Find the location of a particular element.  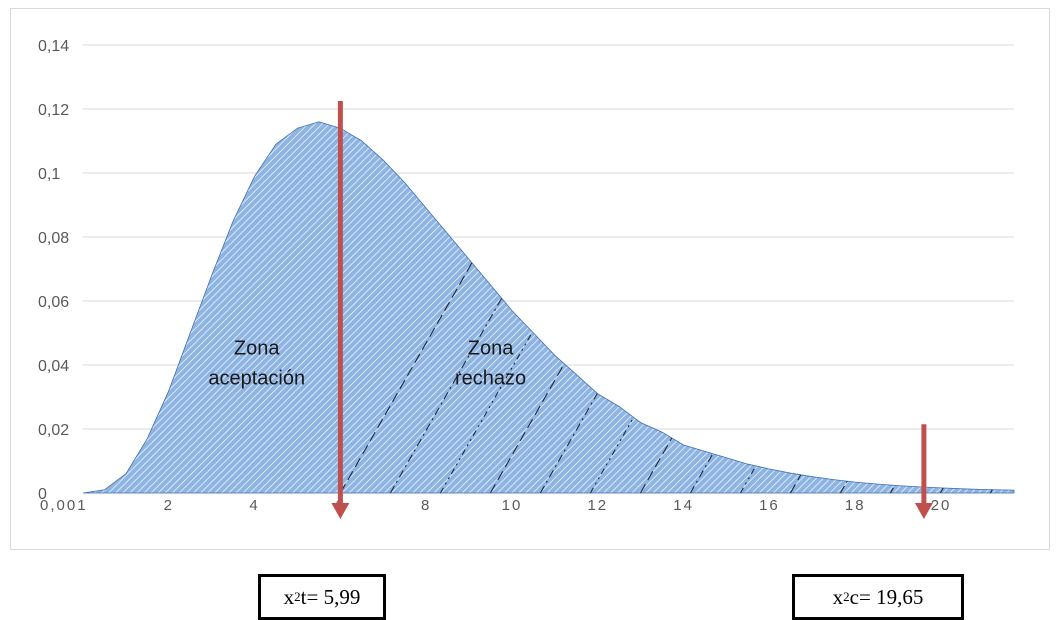

x-tick-label: 20 is located at coordinates (941, 505).